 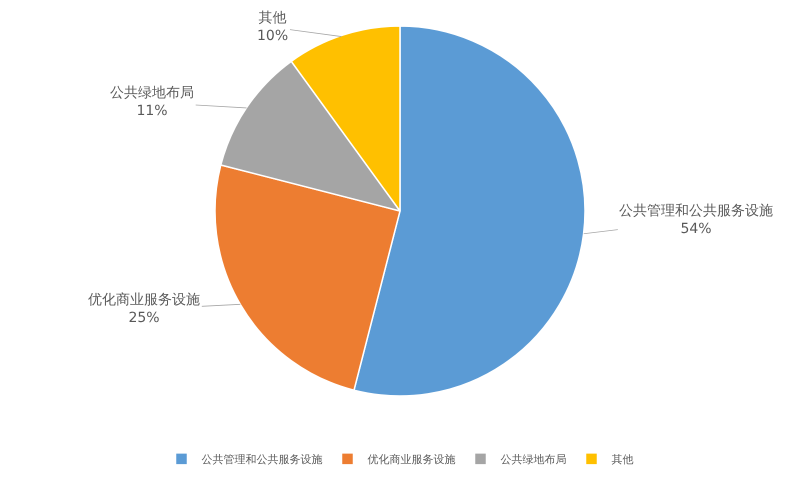 What do you see at coordinates (152, 93) in the screenshot?
I see `slice-label: 公共绿地布局` at bounding box center [152, 93].